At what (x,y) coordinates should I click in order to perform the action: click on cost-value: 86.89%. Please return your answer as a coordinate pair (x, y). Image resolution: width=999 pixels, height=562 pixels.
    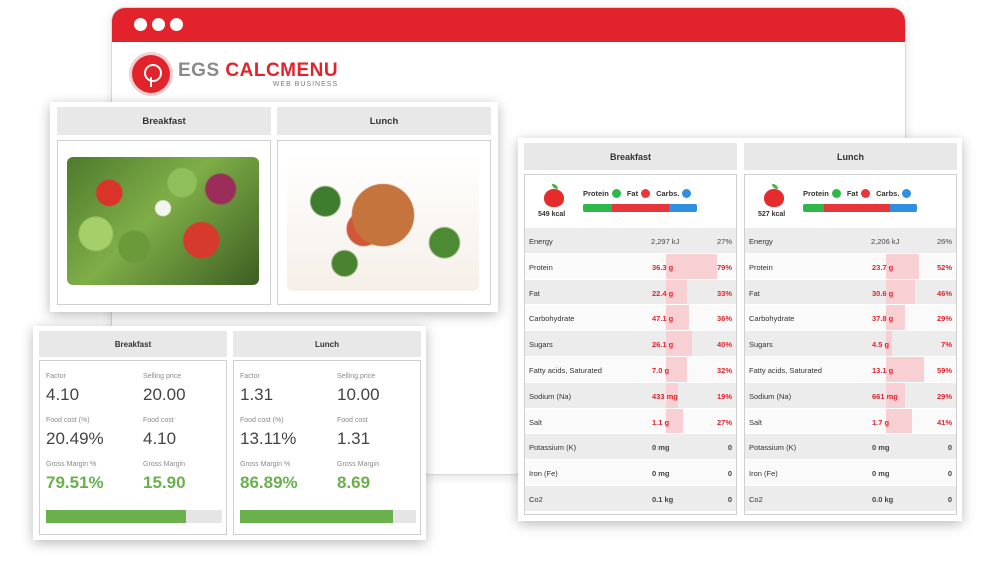
    Looking at the image, I should click on (269, 482).